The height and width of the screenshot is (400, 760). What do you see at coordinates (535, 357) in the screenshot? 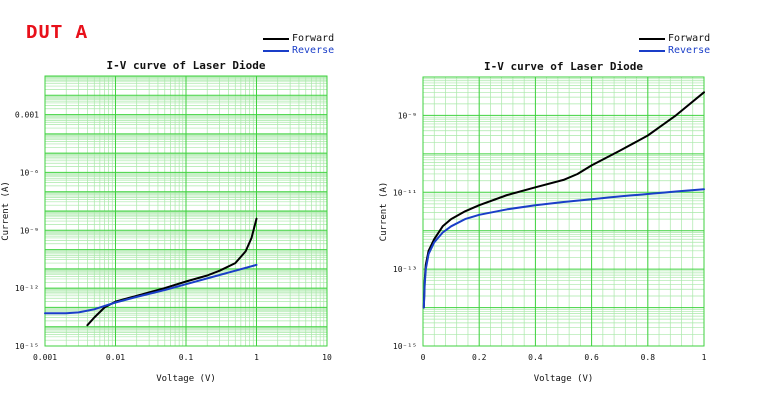
I see `x-tick-label: 0.4` at bounding box center [535, 357].